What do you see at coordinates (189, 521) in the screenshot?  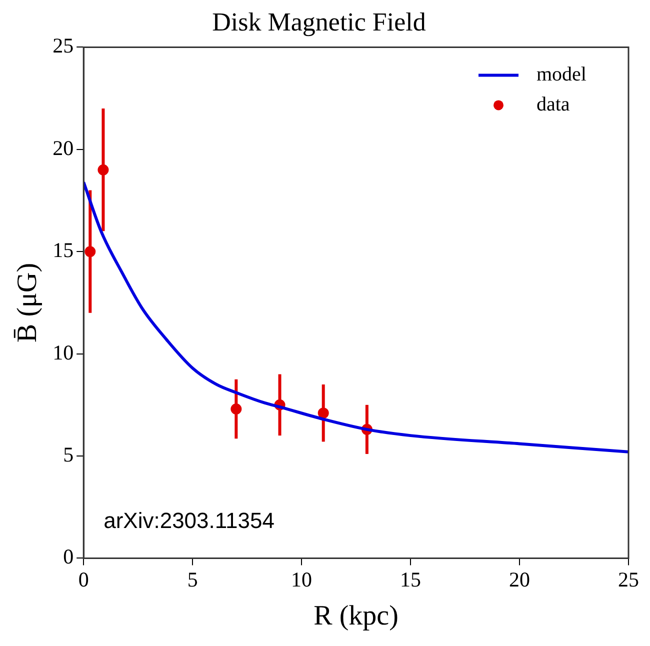 I see `annotation: arXiv:2303.11354` at bounding box center [189, 521].